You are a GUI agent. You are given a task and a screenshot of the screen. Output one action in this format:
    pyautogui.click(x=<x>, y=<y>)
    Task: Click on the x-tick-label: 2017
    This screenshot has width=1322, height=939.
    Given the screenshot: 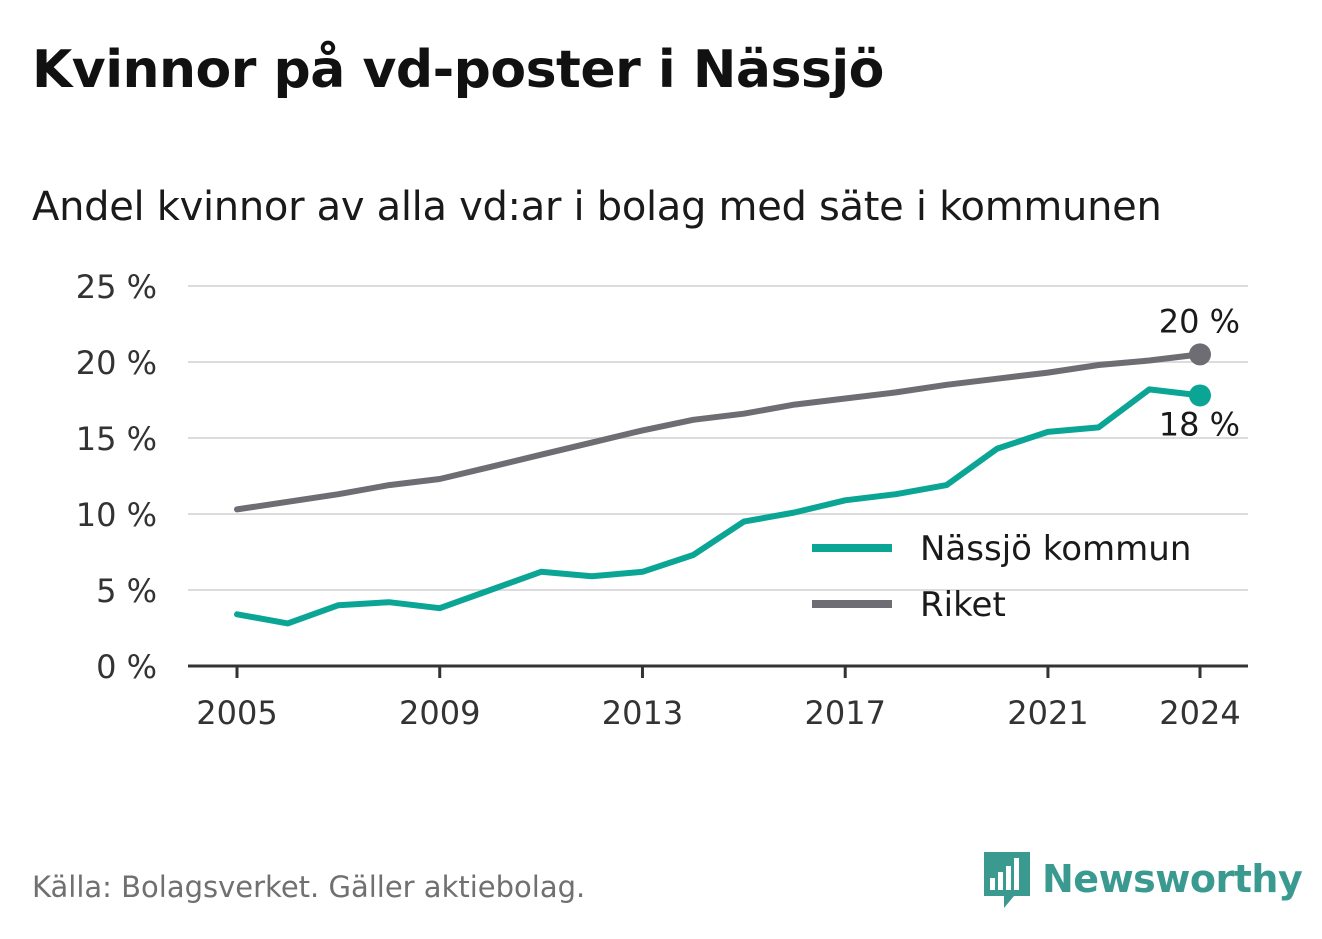 What is the action you would take?
    pyautogui.click(x=844, y=713)
    